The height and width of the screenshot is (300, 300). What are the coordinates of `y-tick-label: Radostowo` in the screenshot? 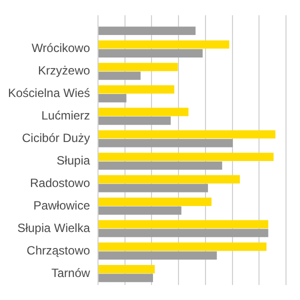 It's located at (60, 183).